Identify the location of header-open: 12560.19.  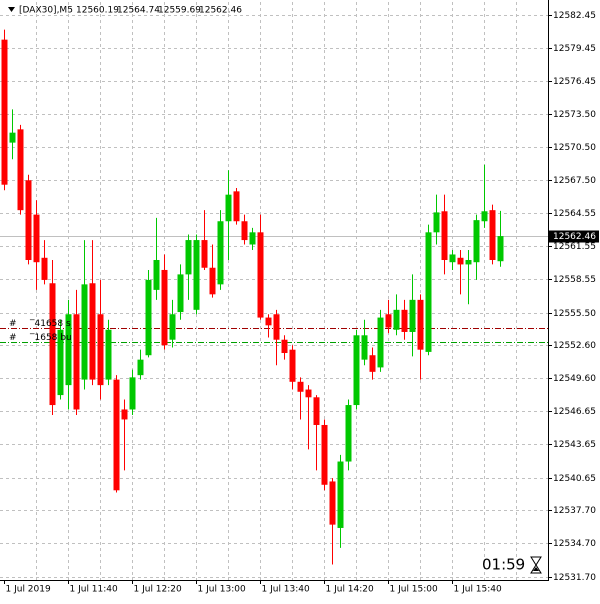
(97, 11).